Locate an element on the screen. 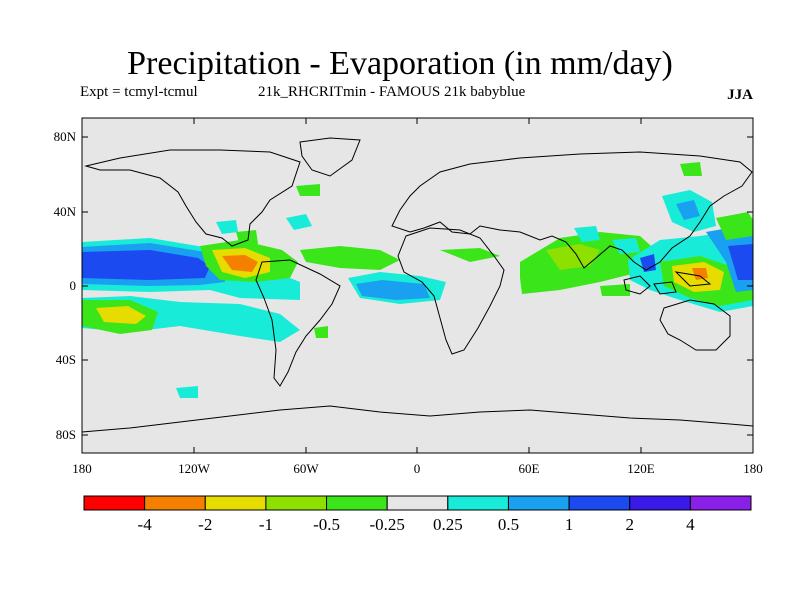  arabian-sea-cyan-region is located at coordinates (587, 234).